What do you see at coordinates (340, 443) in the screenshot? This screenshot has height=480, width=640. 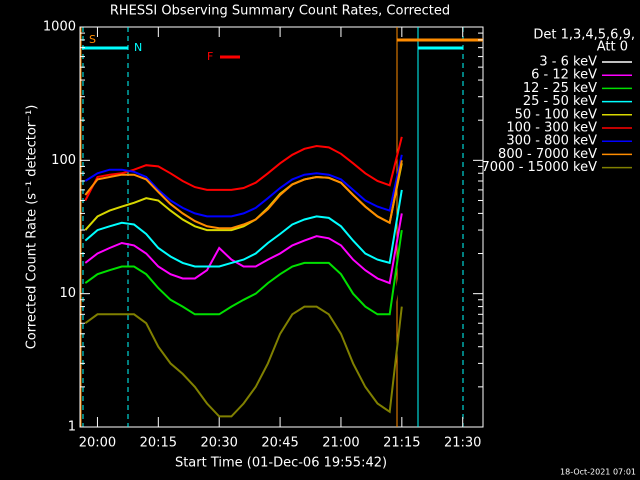 I see `x-tick-label: 21:00` at bounding box center [340, 443].